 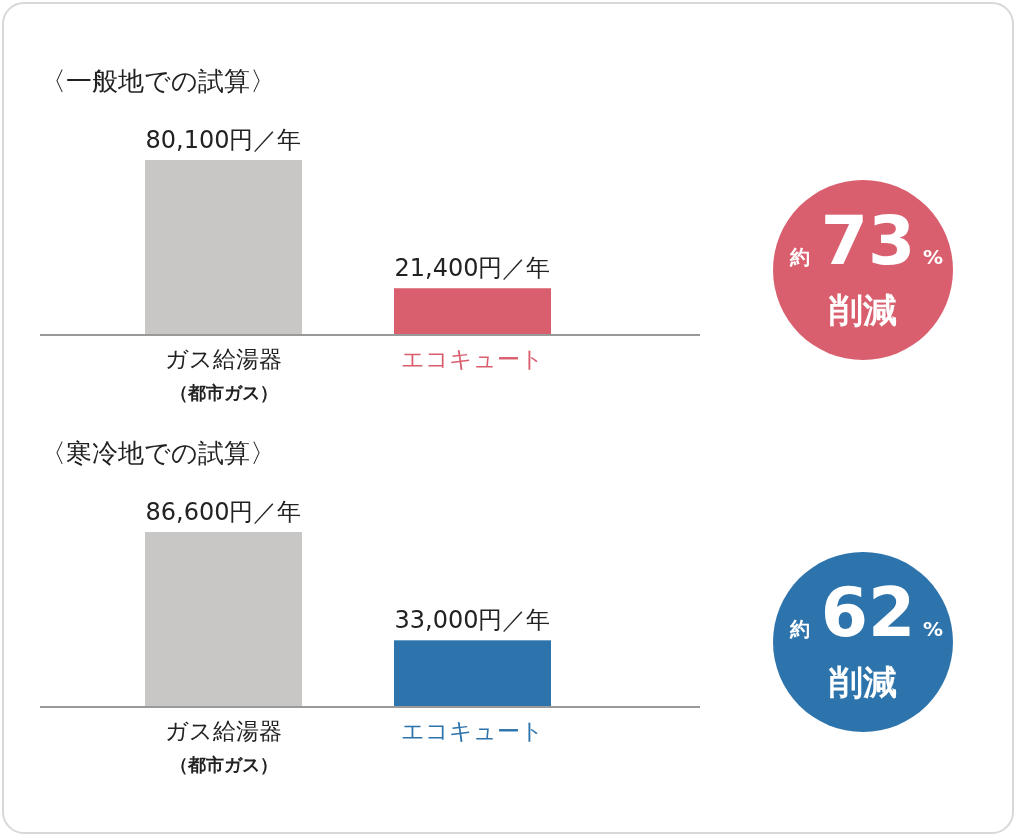 What do you see at coordinates (868, 612) in the screenshot?
I see `text: 62` at bounding box center [868, 612].